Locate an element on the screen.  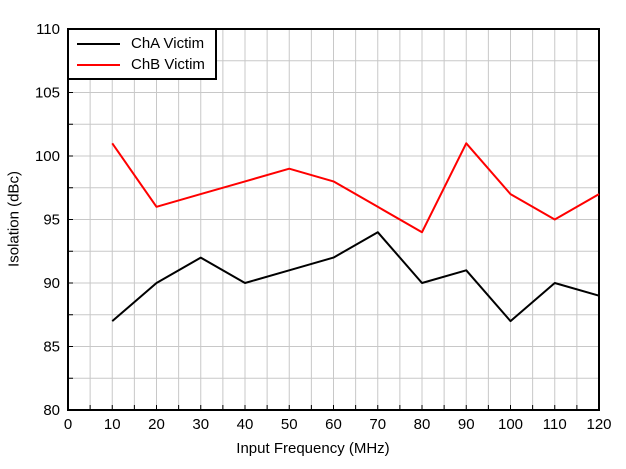
legend-item-chb-victim: ChB Victim is located at coordinates (142, 64).